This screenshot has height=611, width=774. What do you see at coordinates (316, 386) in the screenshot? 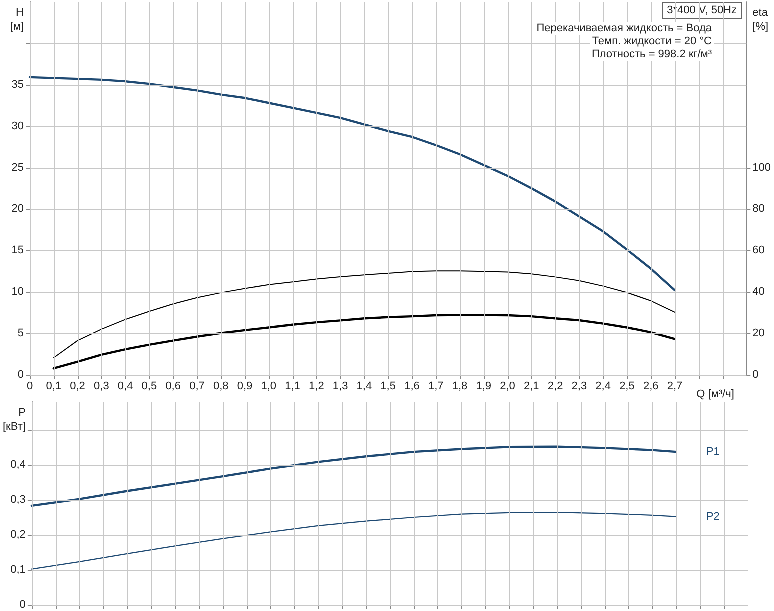
I see `x-tick-label: 1,2` at bounding box center [316, 386].